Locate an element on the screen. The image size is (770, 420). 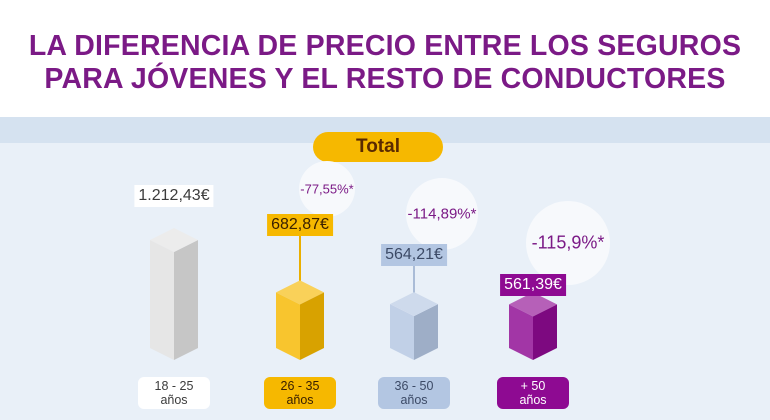
category-label-3-unit: años is located at coordinates (533, 400).